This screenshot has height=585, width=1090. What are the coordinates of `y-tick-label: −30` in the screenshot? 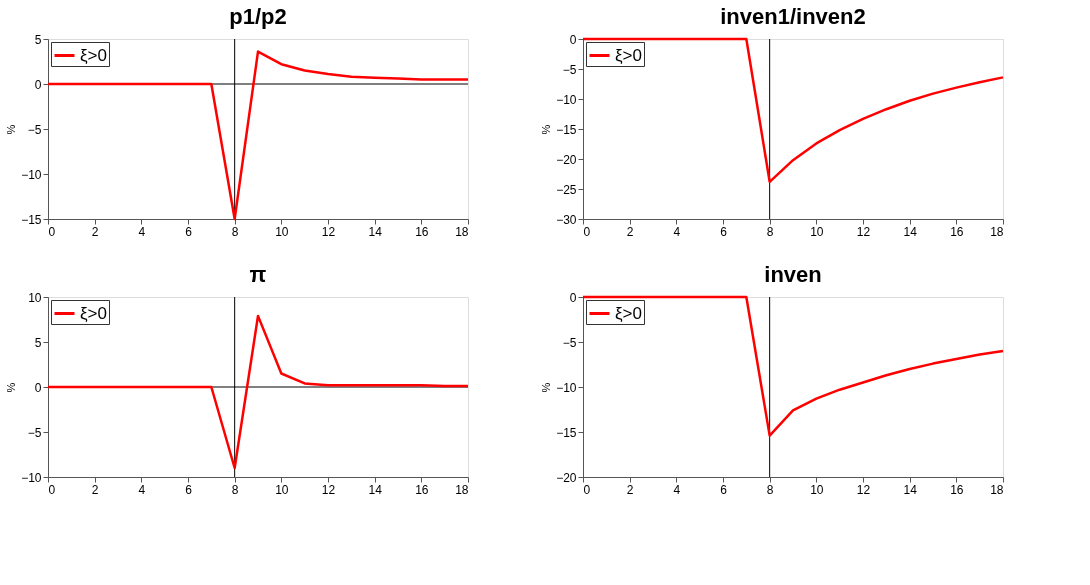 It's located at (566, 219).